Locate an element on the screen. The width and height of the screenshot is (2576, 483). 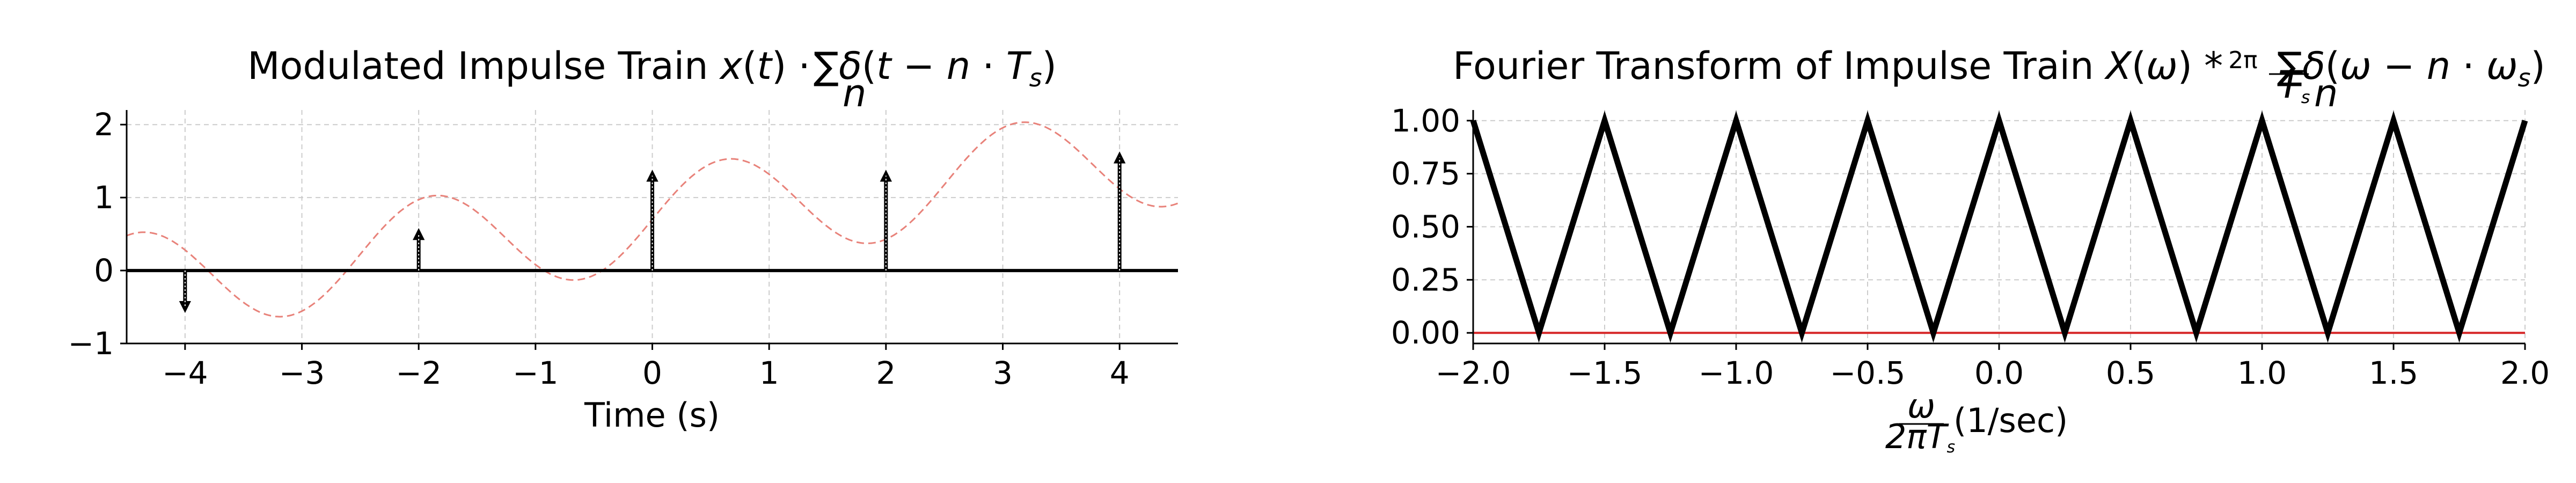
right-y-tick-label: 0.25 is located at coordinates (1425, 279).